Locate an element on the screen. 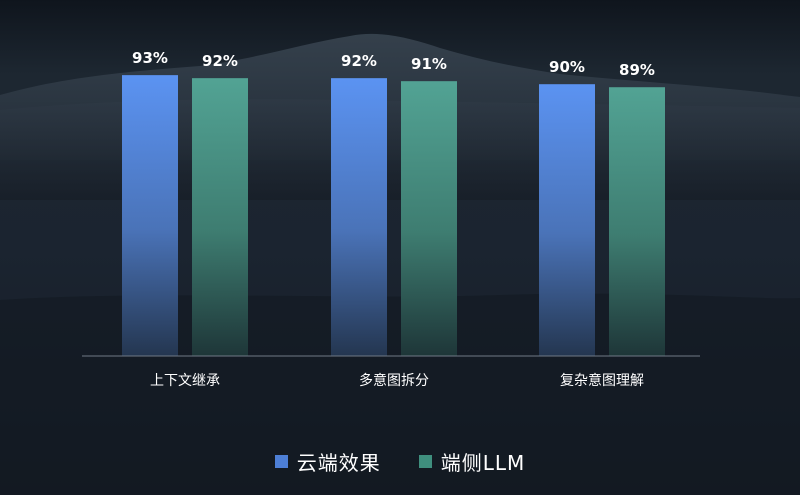  data-label-2-series-1: 89% is located at coordinates (637, 70).